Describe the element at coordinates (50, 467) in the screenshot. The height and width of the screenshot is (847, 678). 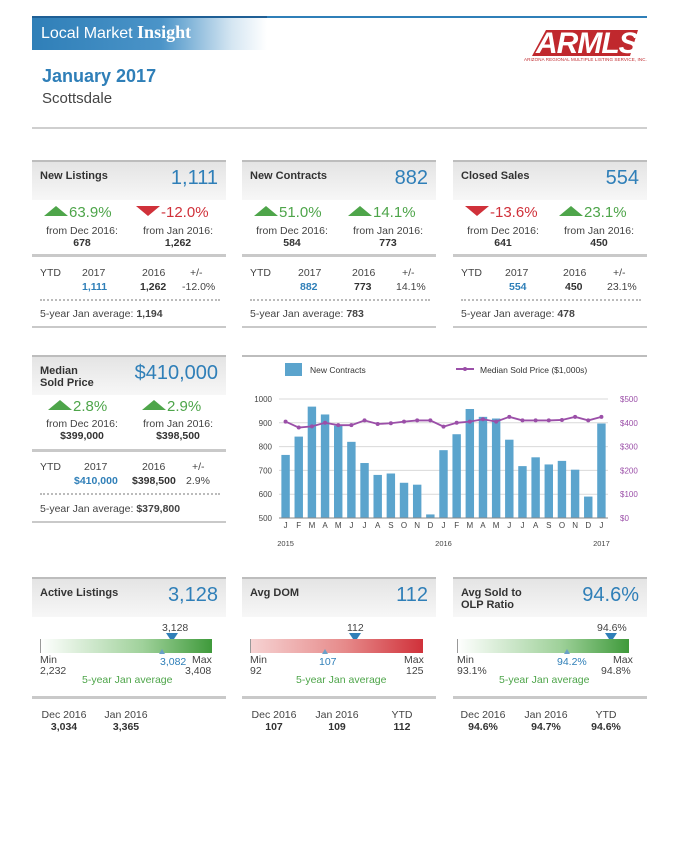
I see `ytd-label: YTD` at that location.